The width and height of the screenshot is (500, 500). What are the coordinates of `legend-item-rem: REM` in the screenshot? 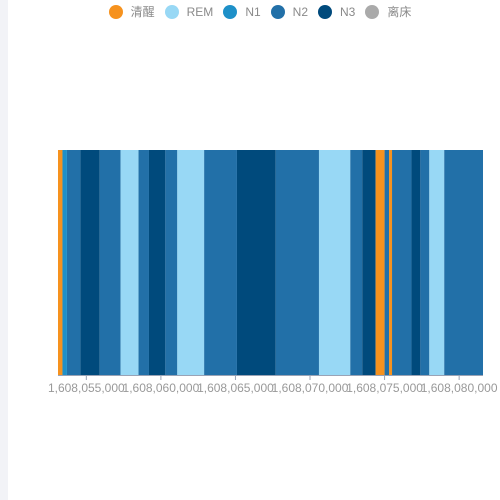 It's located at (189, 11).